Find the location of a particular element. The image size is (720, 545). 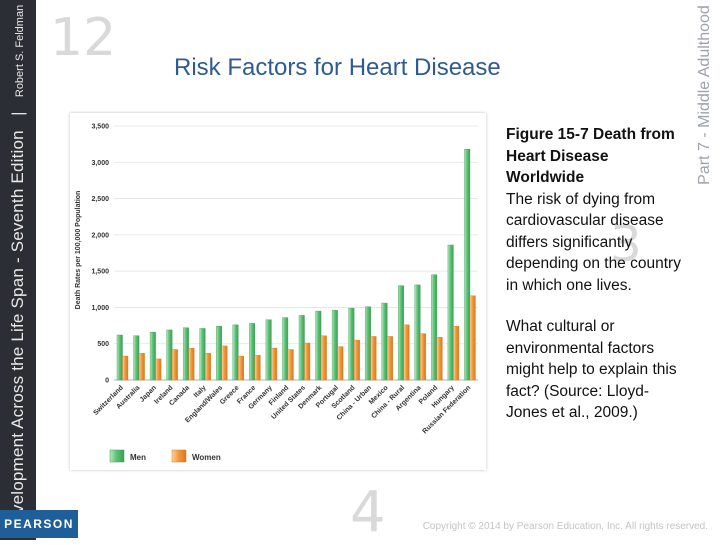

decor-number-12: 12 is located at coordinates (83, 38).